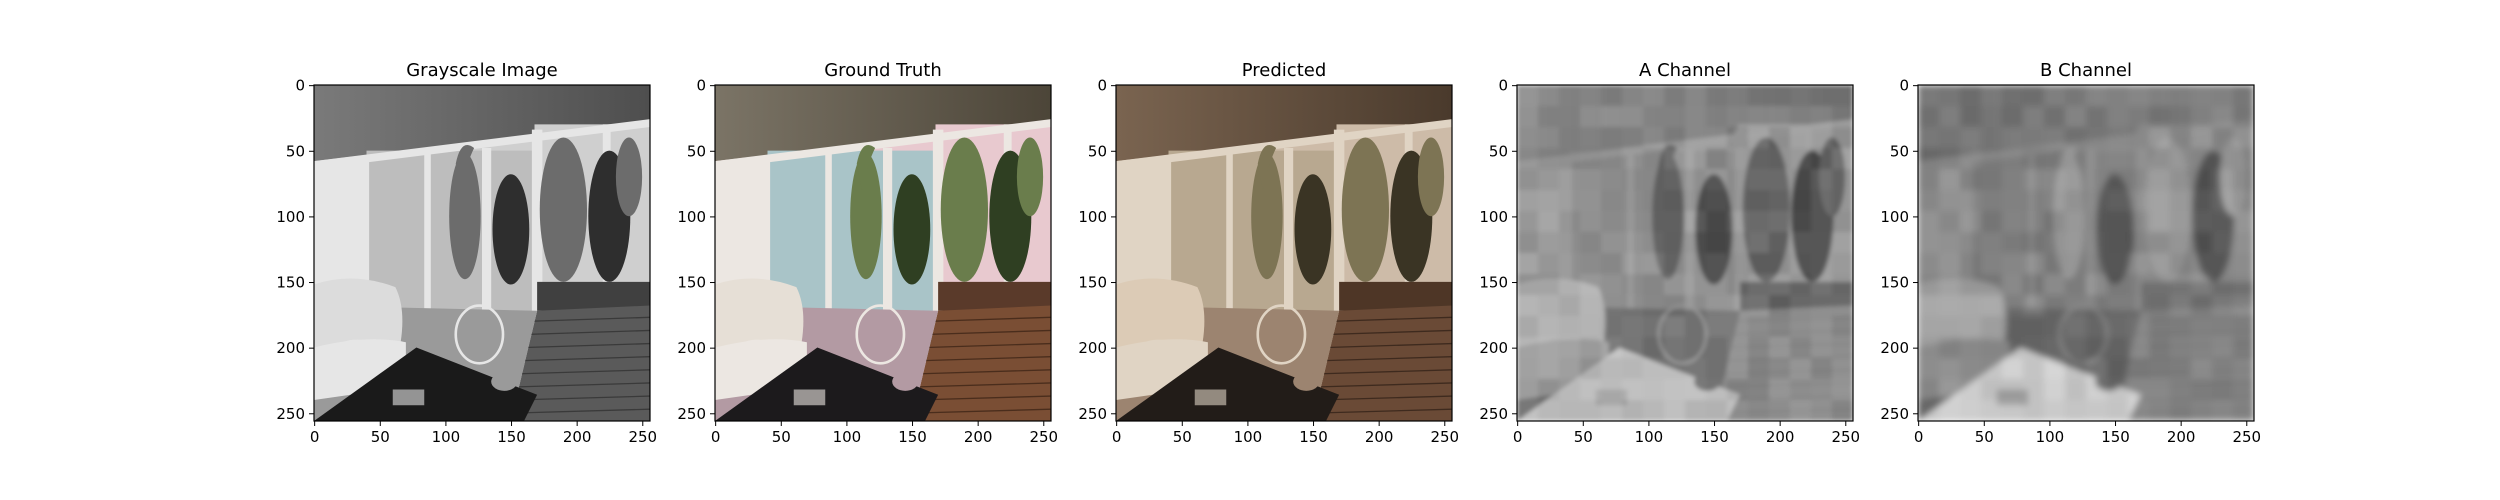 This screenshot has height=500, width=2500. I want to click on x-tick-label: 200, so click(978, 437).